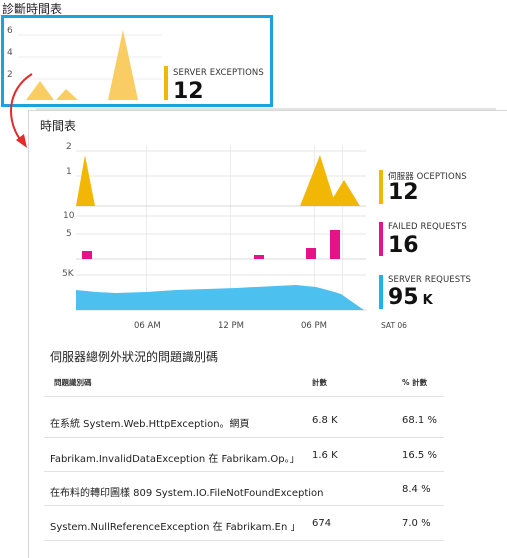  I want to click on exceptions-value: 12, so click(403, 192).